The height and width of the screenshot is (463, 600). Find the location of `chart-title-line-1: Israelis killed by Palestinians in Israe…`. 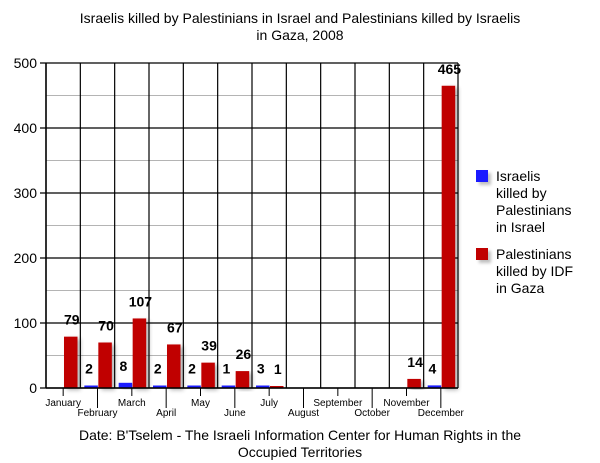

chart-title-line-1: Israelis killed by Palestinians in Israe… is located at coordinates (300, 18).